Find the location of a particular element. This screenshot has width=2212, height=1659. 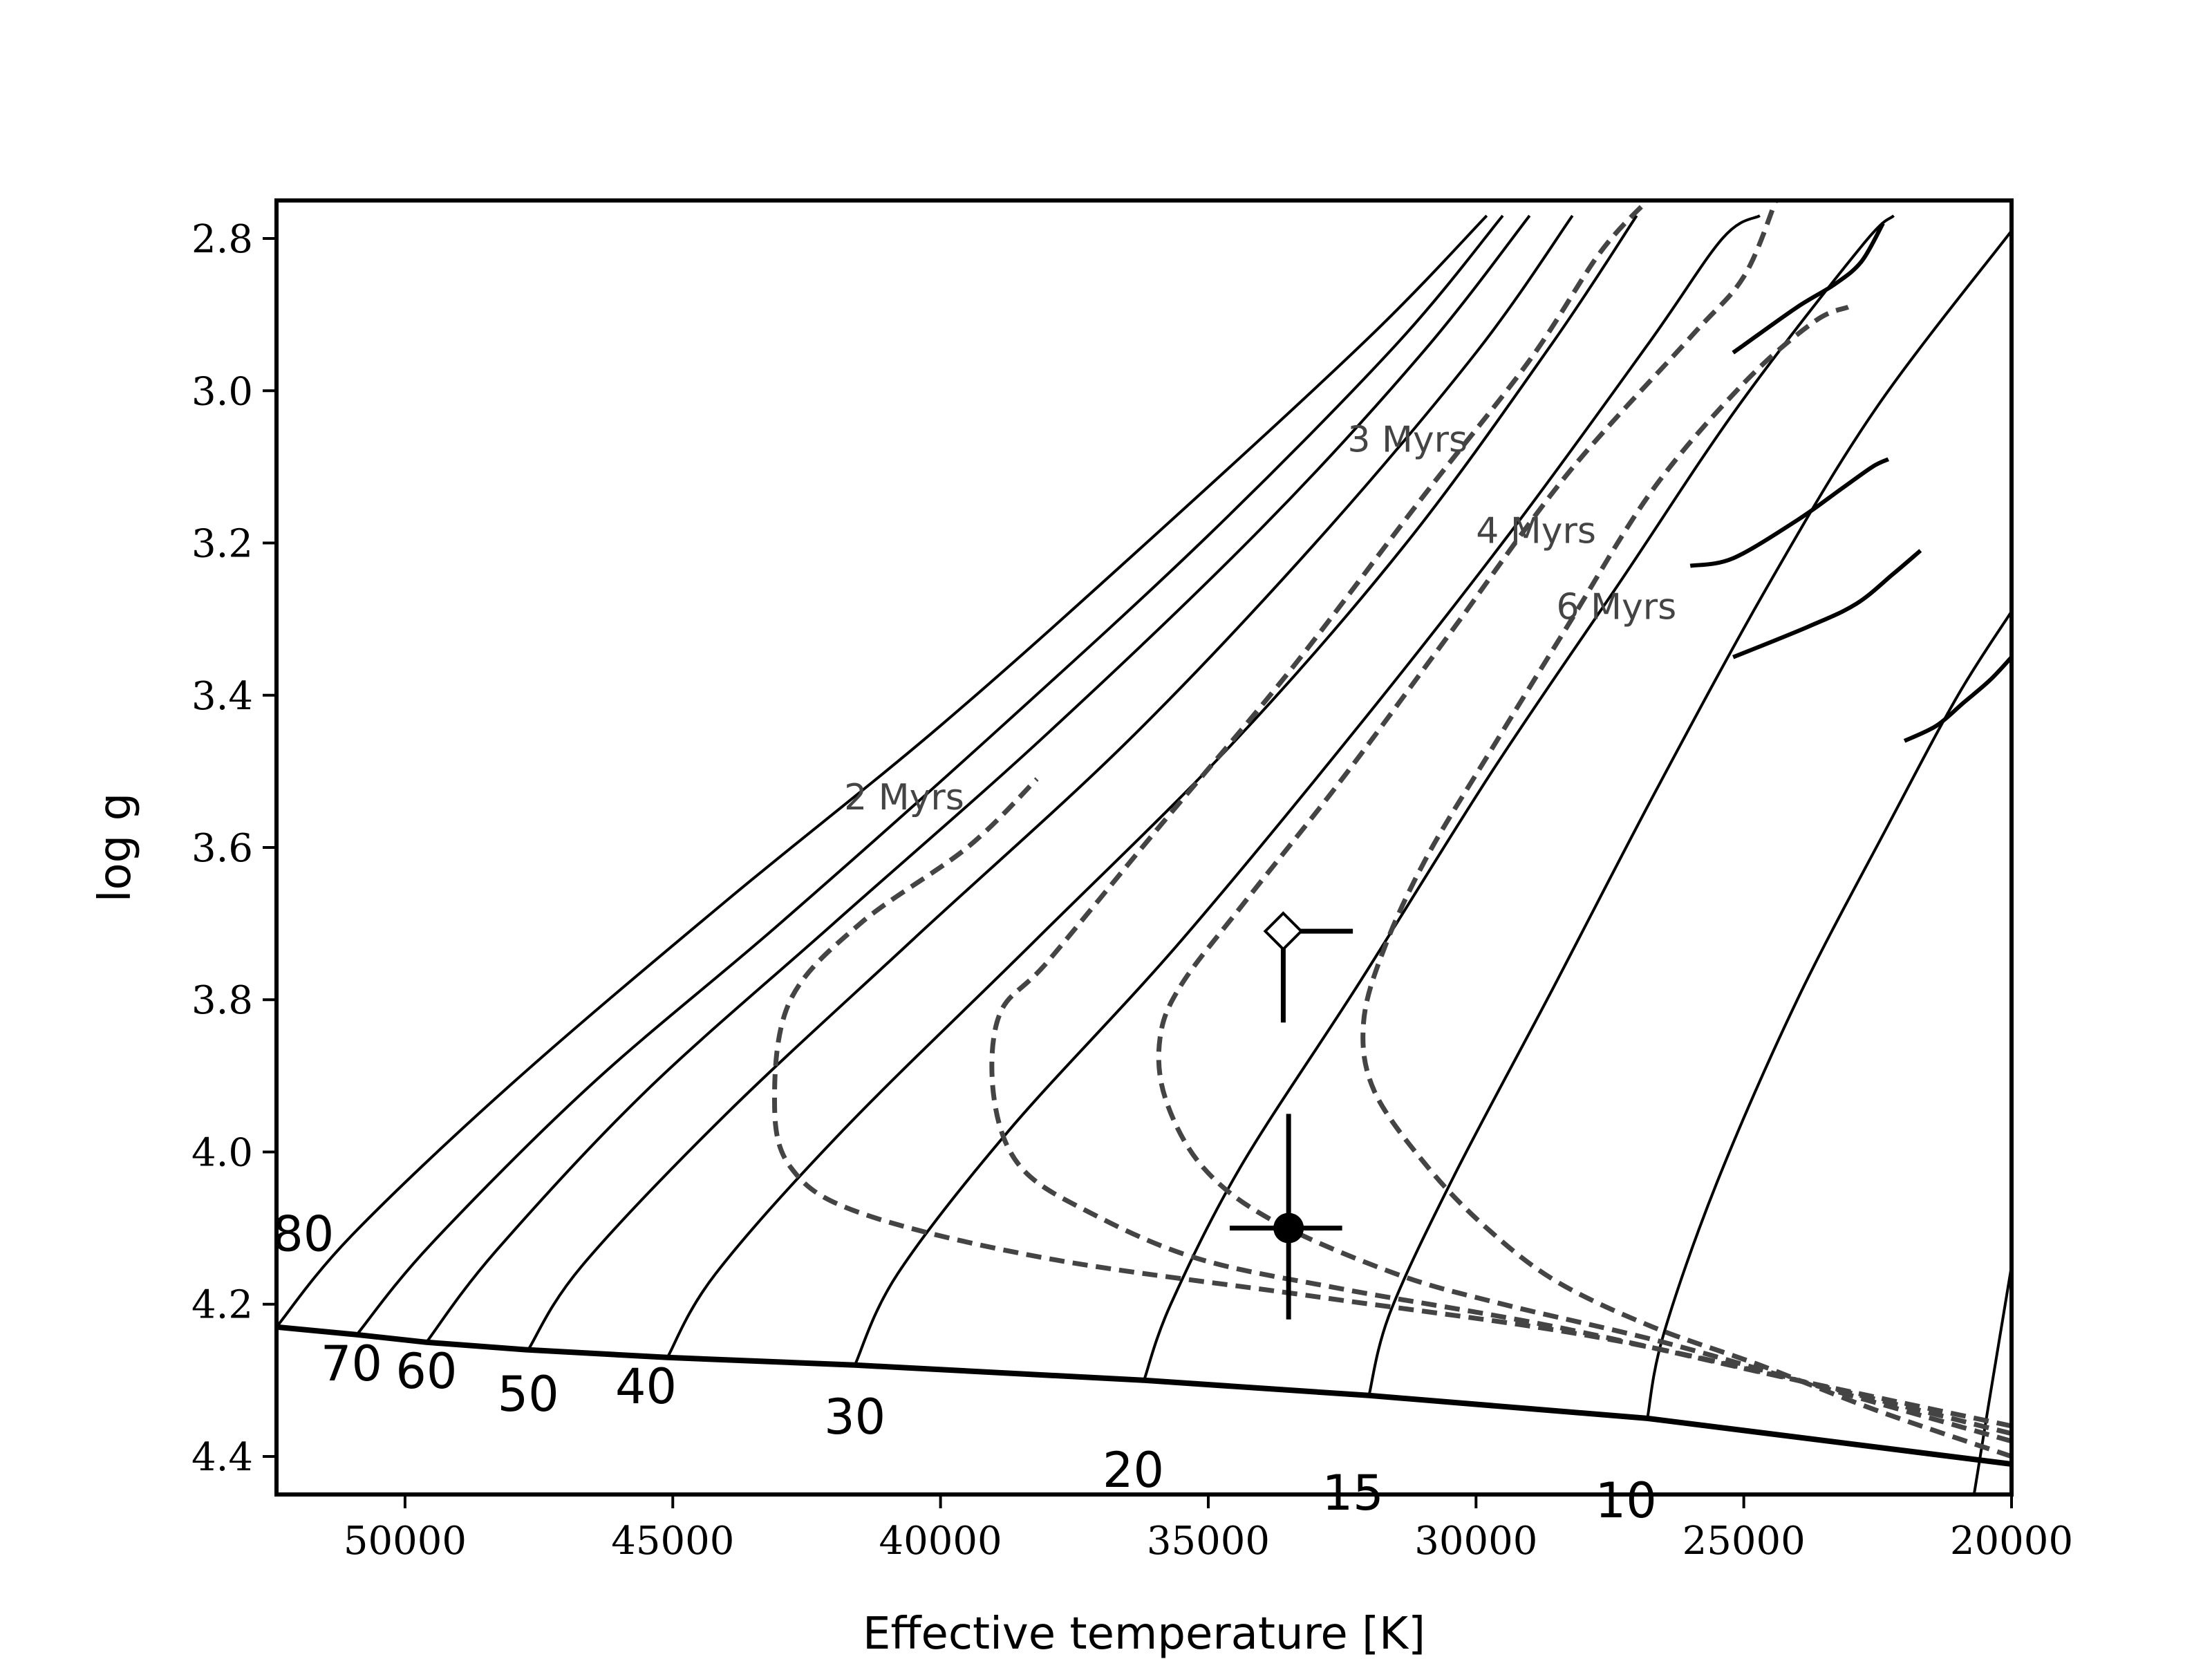

marker-circle is located at coordinates (1288, 1228).